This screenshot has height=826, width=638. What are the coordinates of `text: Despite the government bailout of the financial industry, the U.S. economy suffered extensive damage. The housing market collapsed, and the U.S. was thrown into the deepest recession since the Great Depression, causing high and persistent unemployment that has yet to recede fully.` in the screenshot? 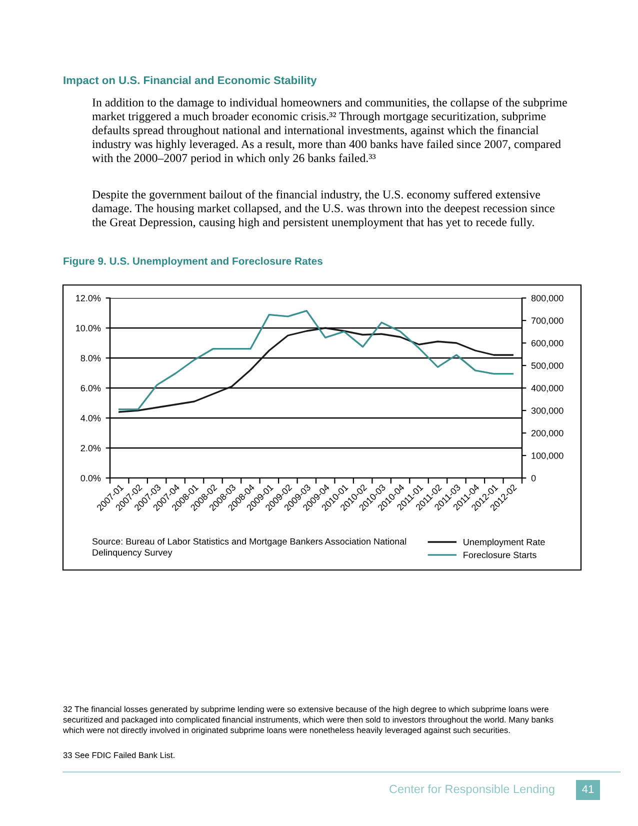 It's located at (323, 209).